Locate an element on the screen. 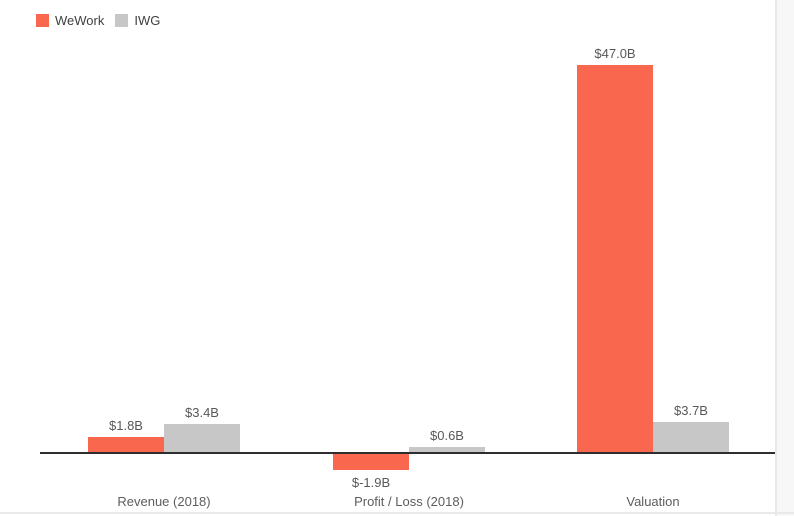 This screenshot has height=516, width=794. value-label-wework-3: $47.0B is located at coordinates (615, 54).